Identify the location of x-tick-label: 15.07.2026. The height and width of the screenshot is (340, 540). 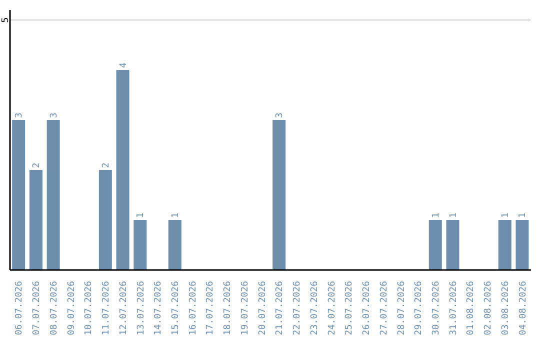
(175, 308).